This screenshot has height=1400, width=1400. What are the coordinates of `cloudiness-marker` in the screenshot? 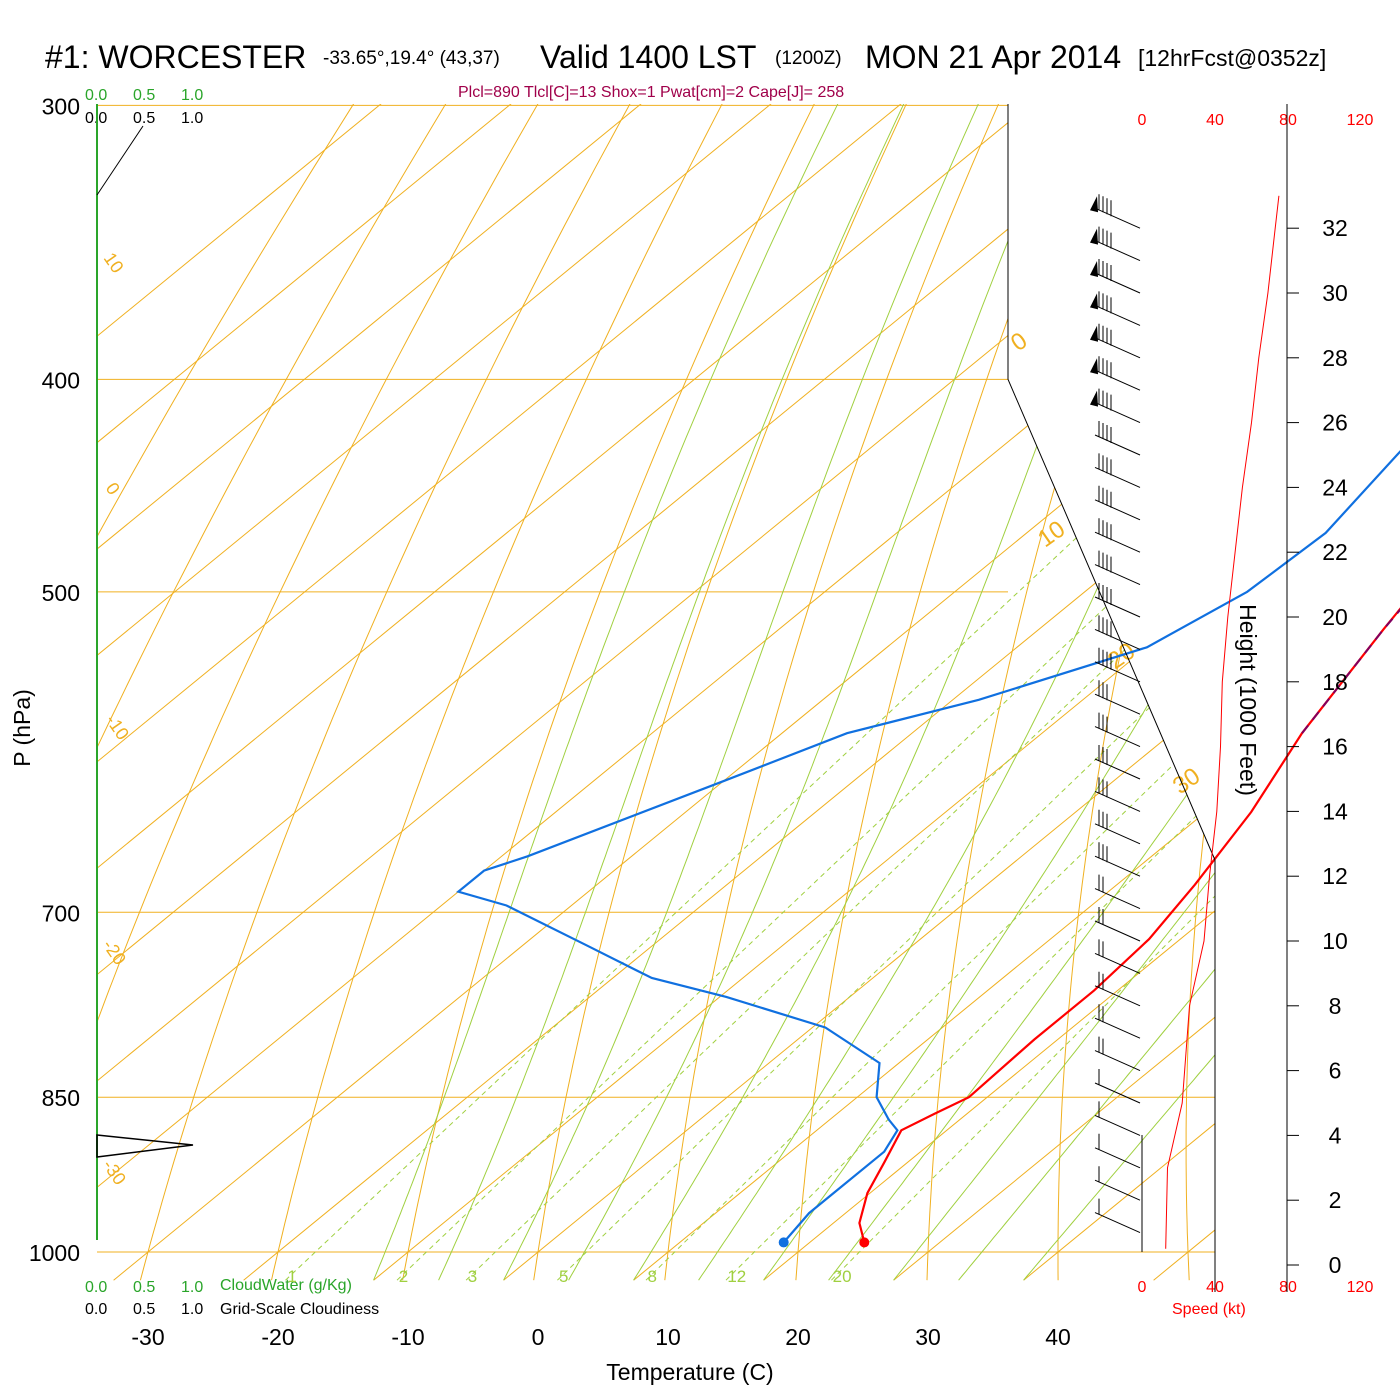 It's located at (145, 1146).